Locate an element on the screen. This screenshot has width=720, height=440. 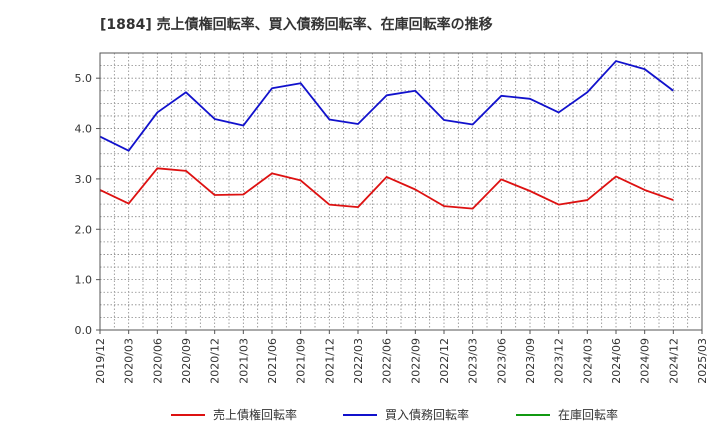
x-tick-label: 2024/03 is located at coordinates (587, 361).